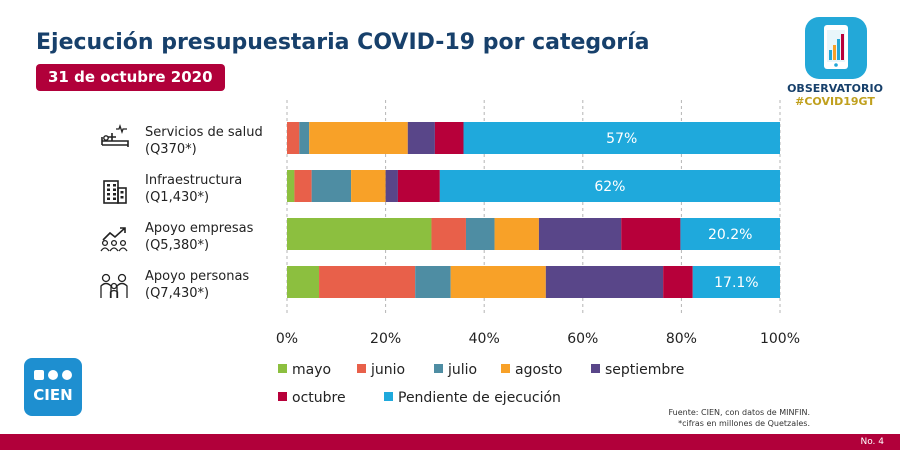 Image resolution: width=900 pixels, height=450 pixels. I want to click on growth-chart-people-icon, so click(114, 239).